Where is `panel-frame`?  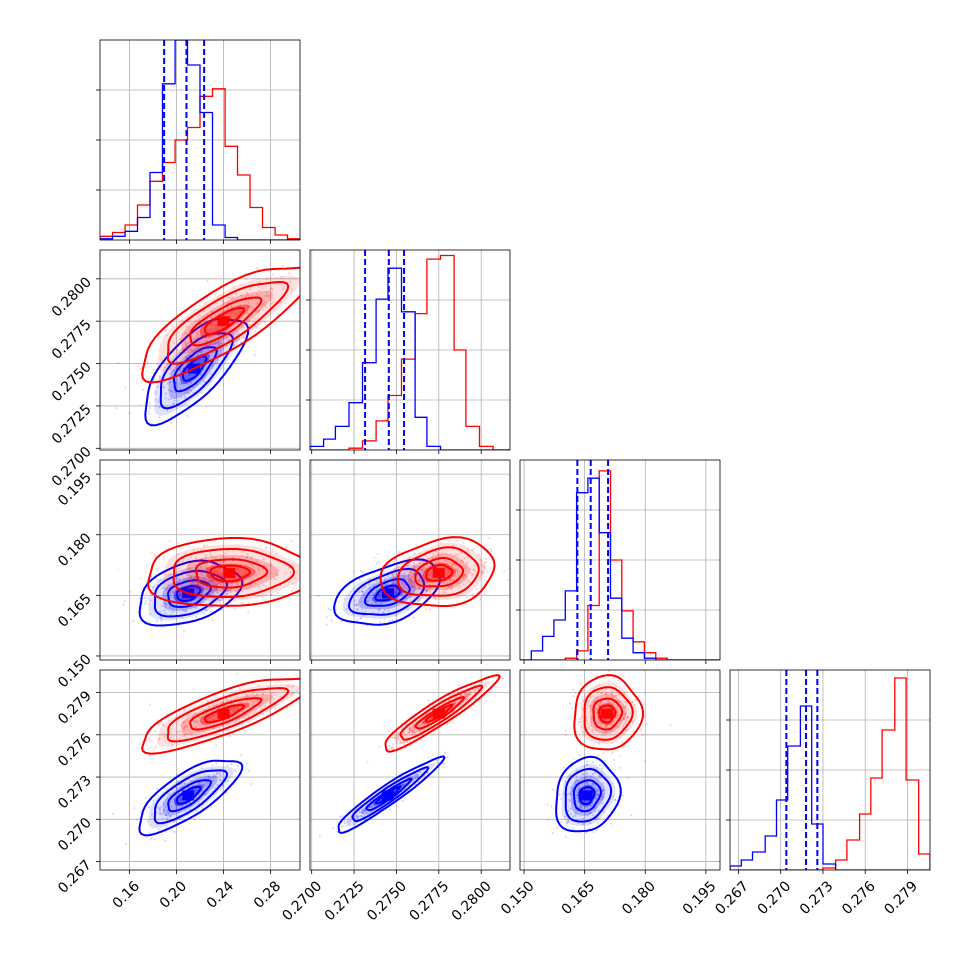 panel-frame is located at coordinates (200, 350).